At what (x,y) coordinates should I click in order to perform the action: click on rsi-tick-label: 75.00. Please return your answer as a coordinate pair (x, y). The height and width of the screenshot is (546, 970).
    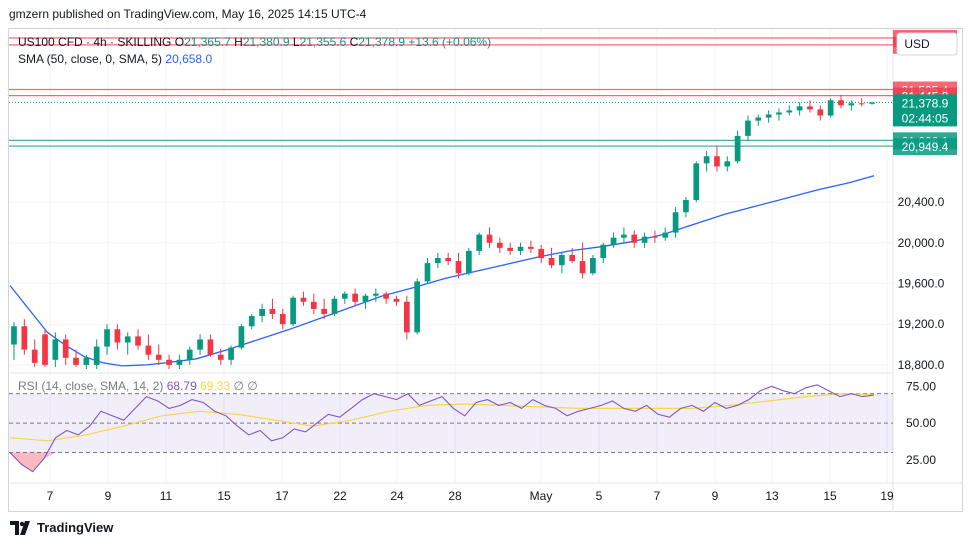
    Looking at the image, I should click on (921, 386).